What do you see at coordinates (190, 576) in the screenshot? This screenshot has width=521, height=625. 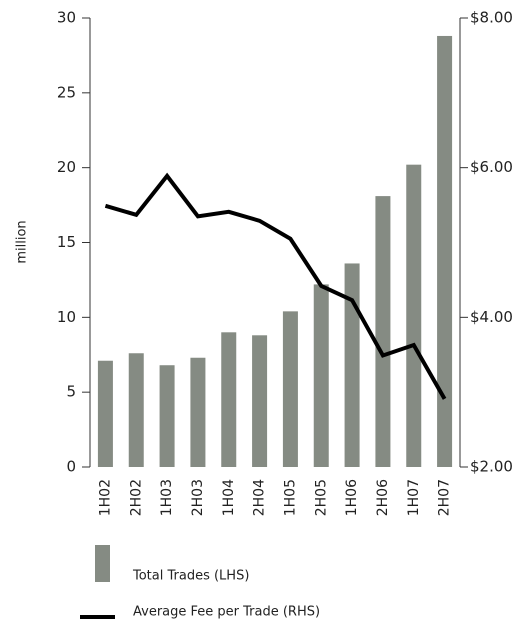 I see `legend-label: Total Trades (LHS)` at bounding box center [190, 576].